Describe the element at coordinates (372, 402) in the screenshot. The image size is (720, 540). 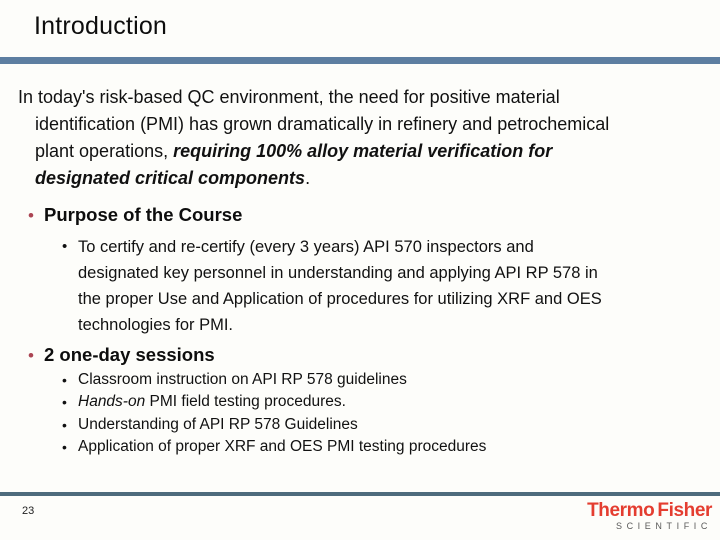
I see `list-item: • Hands-on PMI field testing procedures.` at that location.